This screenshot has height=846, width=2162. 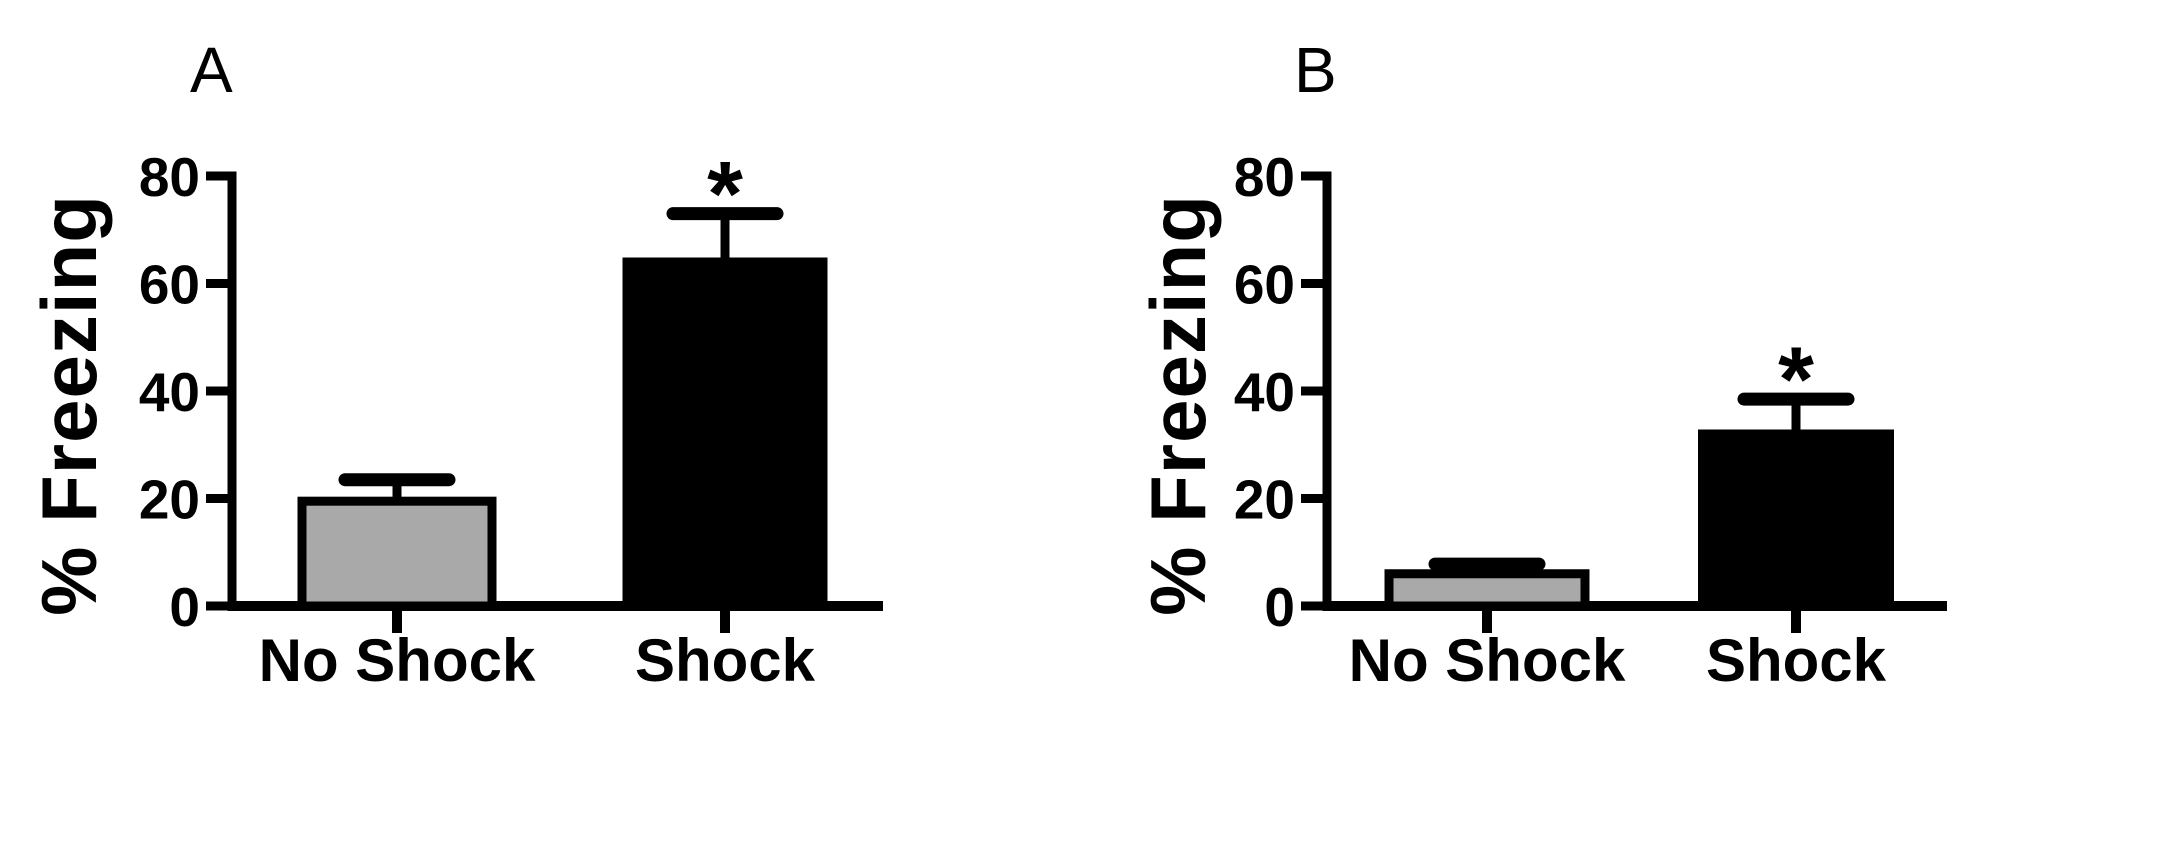 I want to click on panel-label-a: A, so click(x=211, y=70).